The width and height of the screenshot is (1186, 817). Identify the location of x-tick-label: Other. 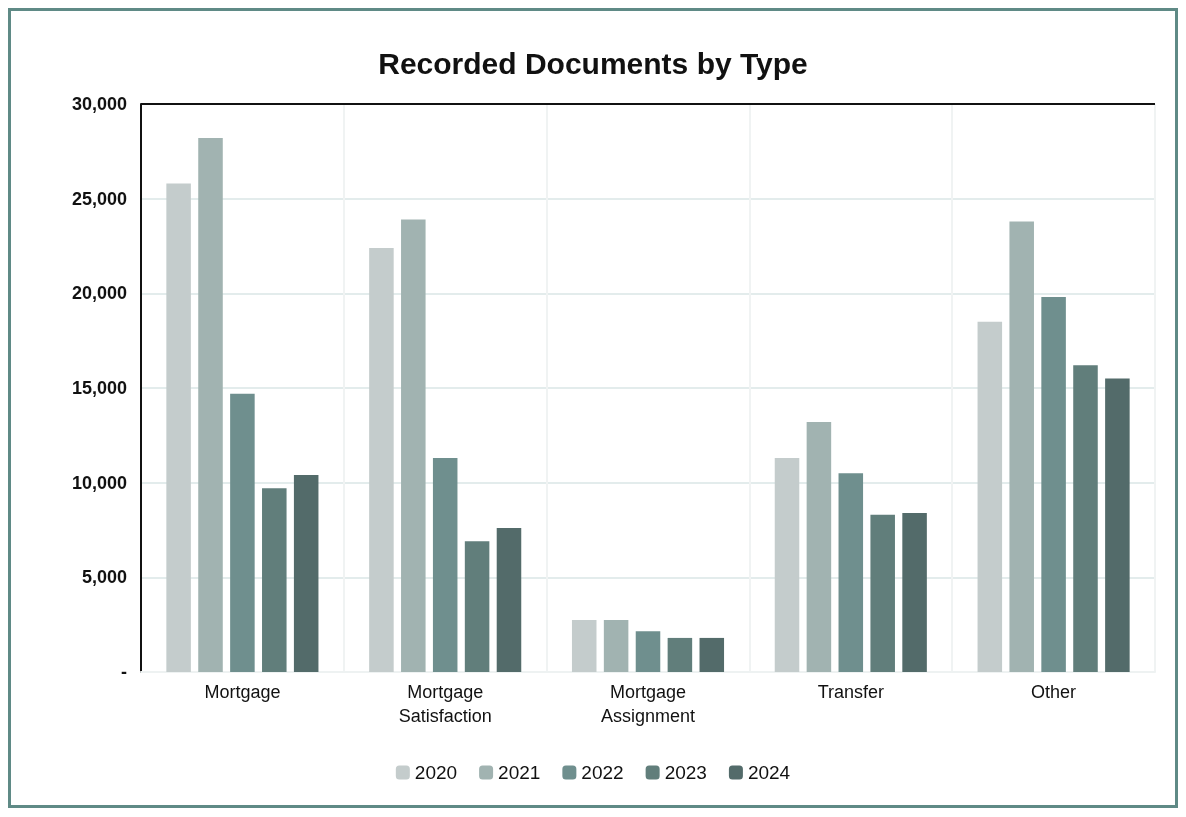
(1054, 692).